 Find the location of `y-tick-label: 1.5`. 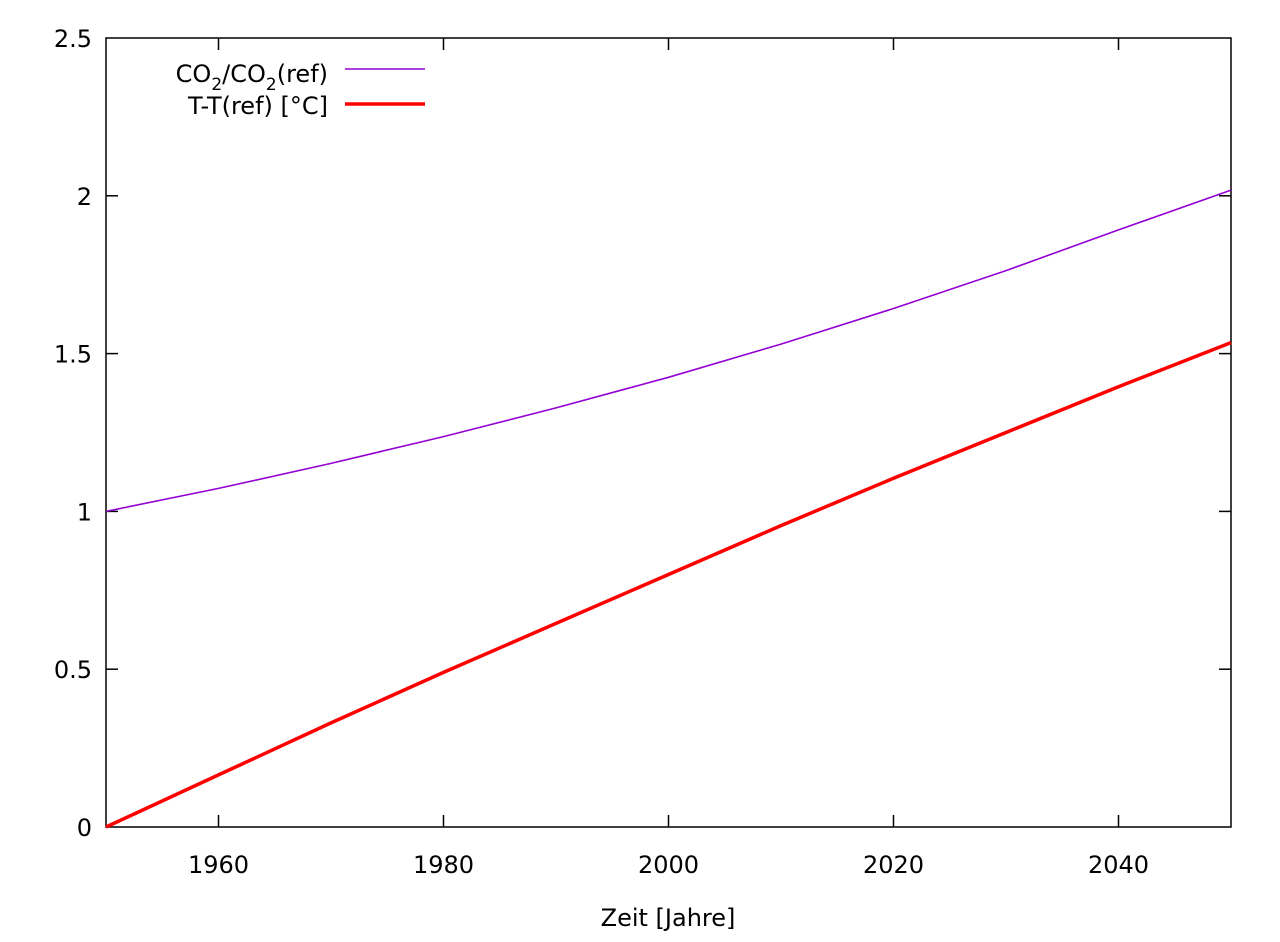

y-tick-label: 1.5 is located at coordinates (73, 355).